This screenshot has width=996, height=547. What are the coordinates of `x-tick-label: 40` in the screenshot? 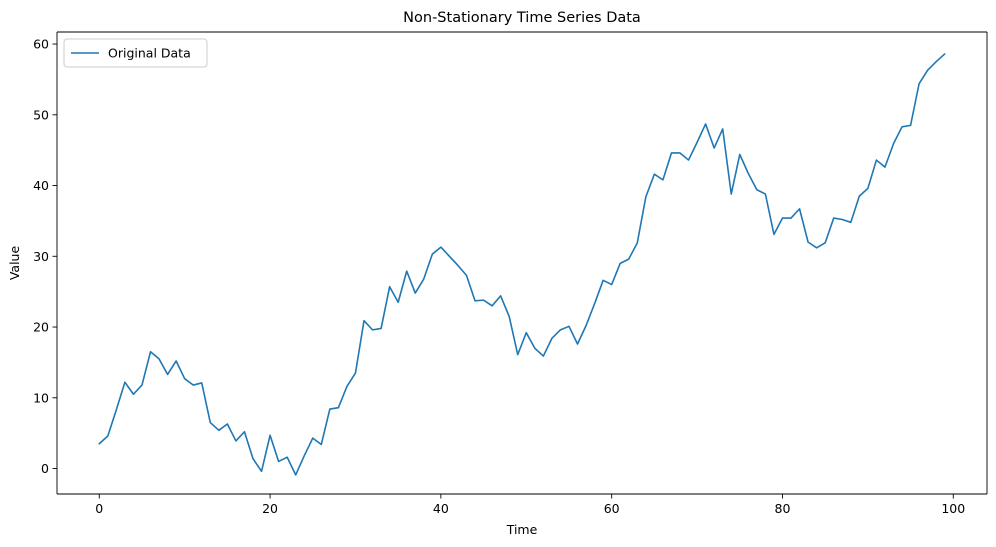 It's located at (441, 508).